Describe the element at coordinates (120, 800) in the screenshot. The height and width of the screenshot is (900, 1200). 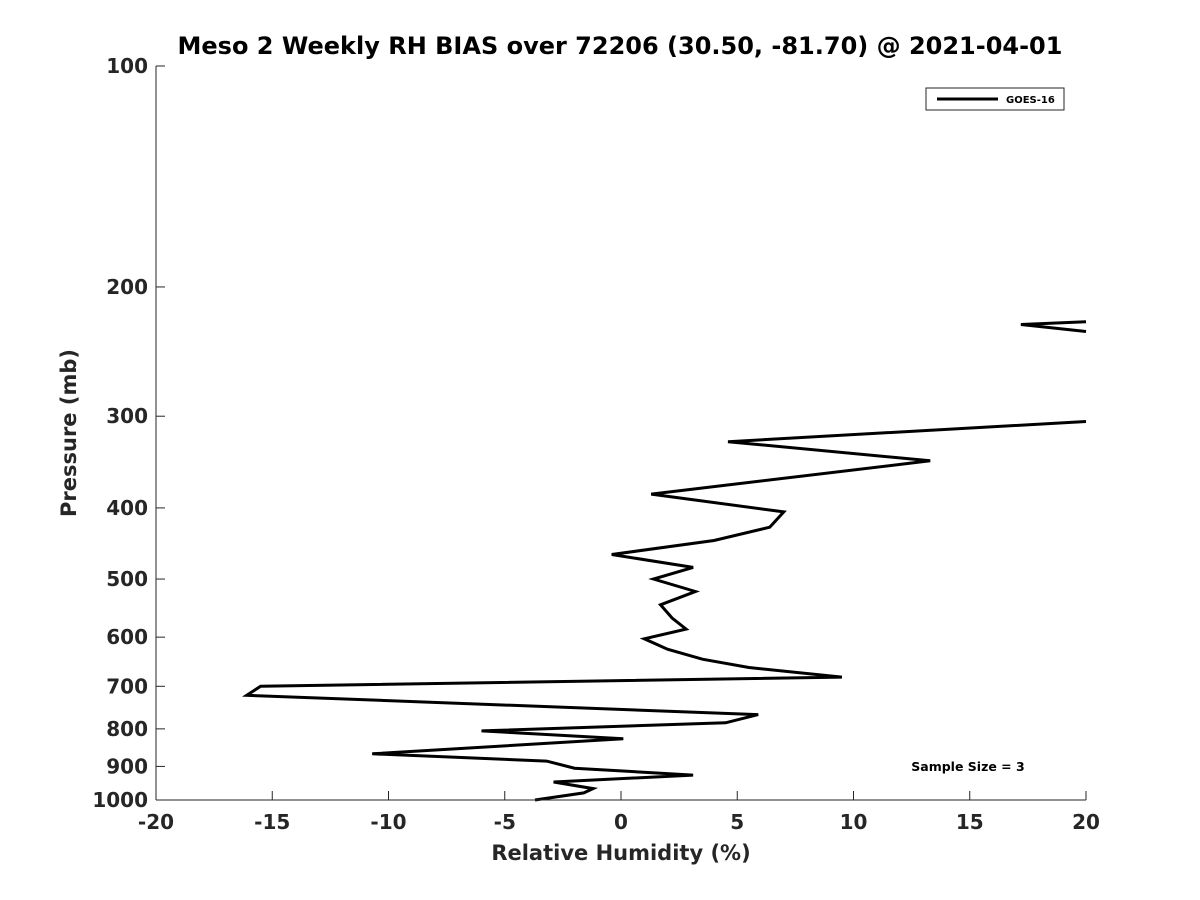
I see `y-tick-label: 1000` at that location.